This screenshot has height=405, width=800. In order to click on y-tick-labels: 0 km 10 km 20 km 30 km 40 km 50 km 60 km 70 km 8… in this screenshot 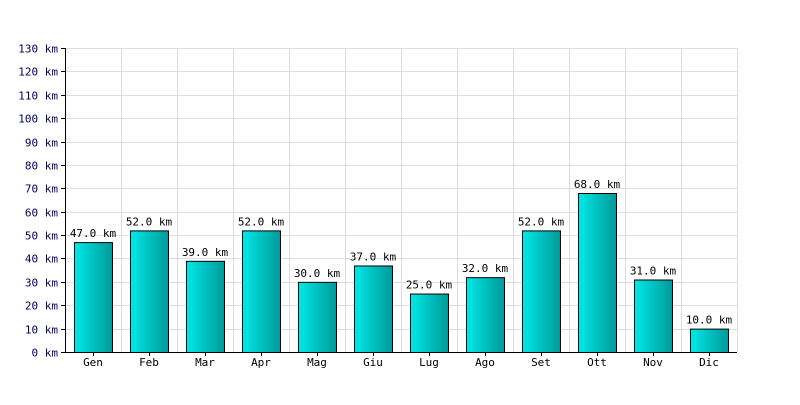, I will do `click(38, 201)`.